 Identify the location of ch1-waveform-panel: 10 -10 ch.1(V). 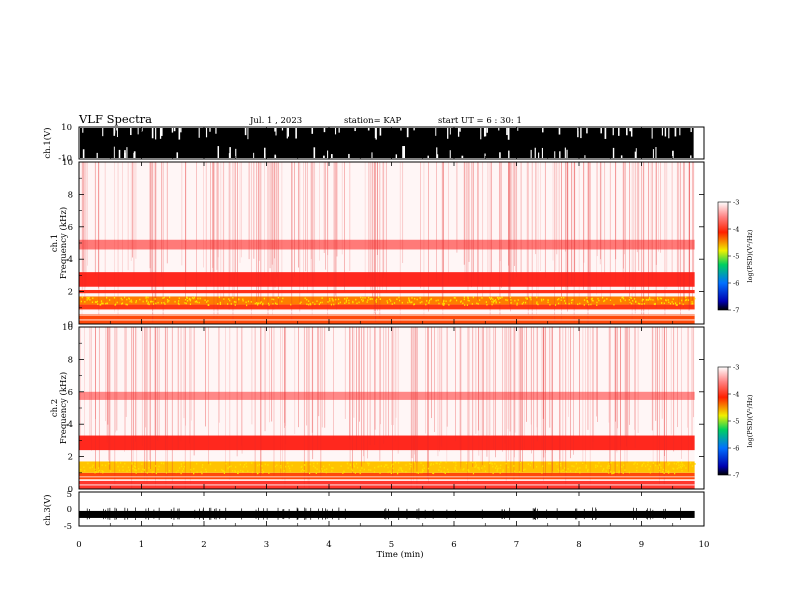
(373, 143).